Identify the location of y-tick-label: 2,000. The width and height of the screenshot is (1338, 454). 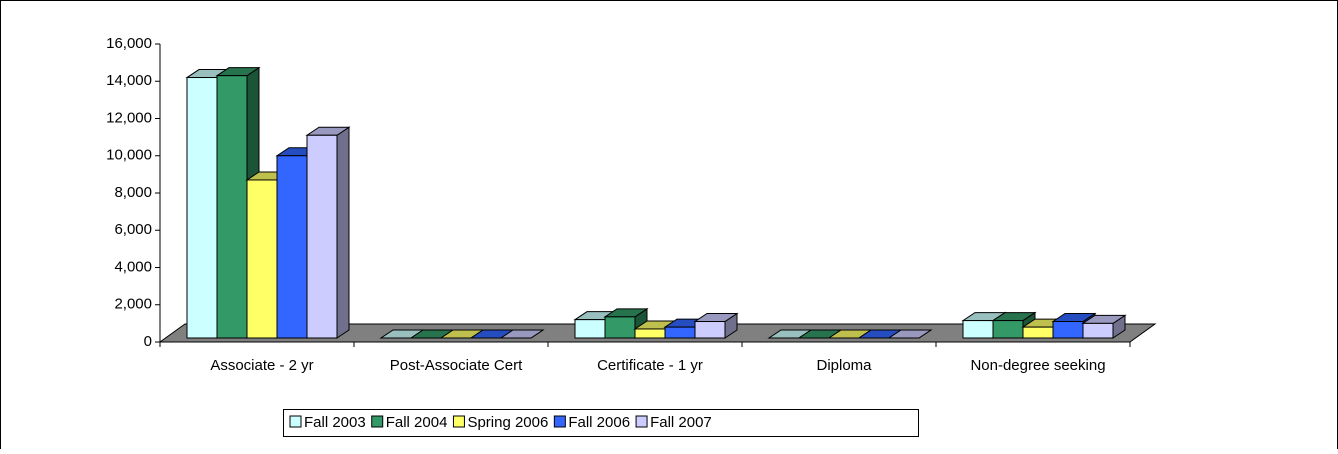
(133, 304).